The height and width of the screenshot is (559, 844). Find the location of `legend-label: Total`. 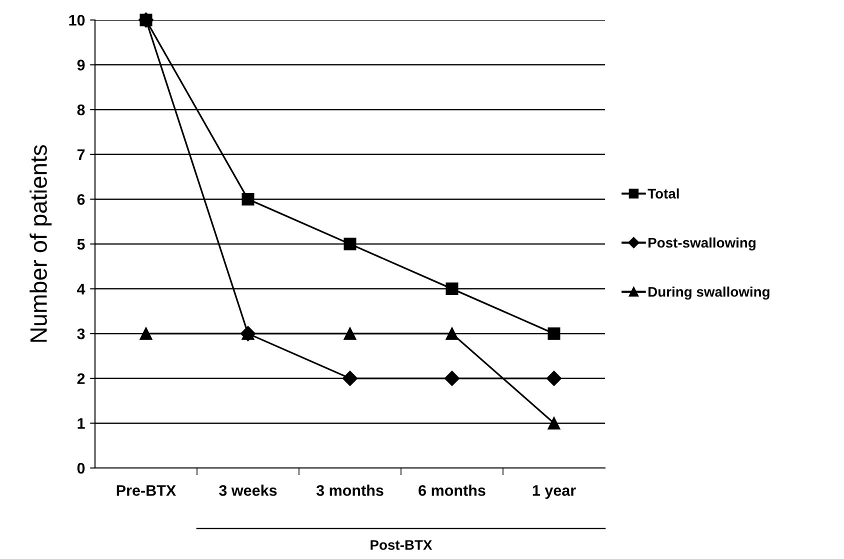

legend-label: Total is located at coordinates (663, 193).